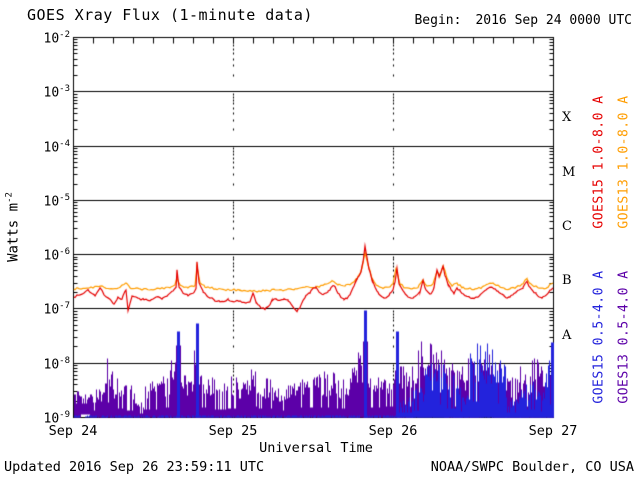 This screenshot has width=640, height=480. What do you see at coordinates (553, 431) in the screenshot?
I see `x-tick-label: Sep 27` at bounding box center [553, 431].